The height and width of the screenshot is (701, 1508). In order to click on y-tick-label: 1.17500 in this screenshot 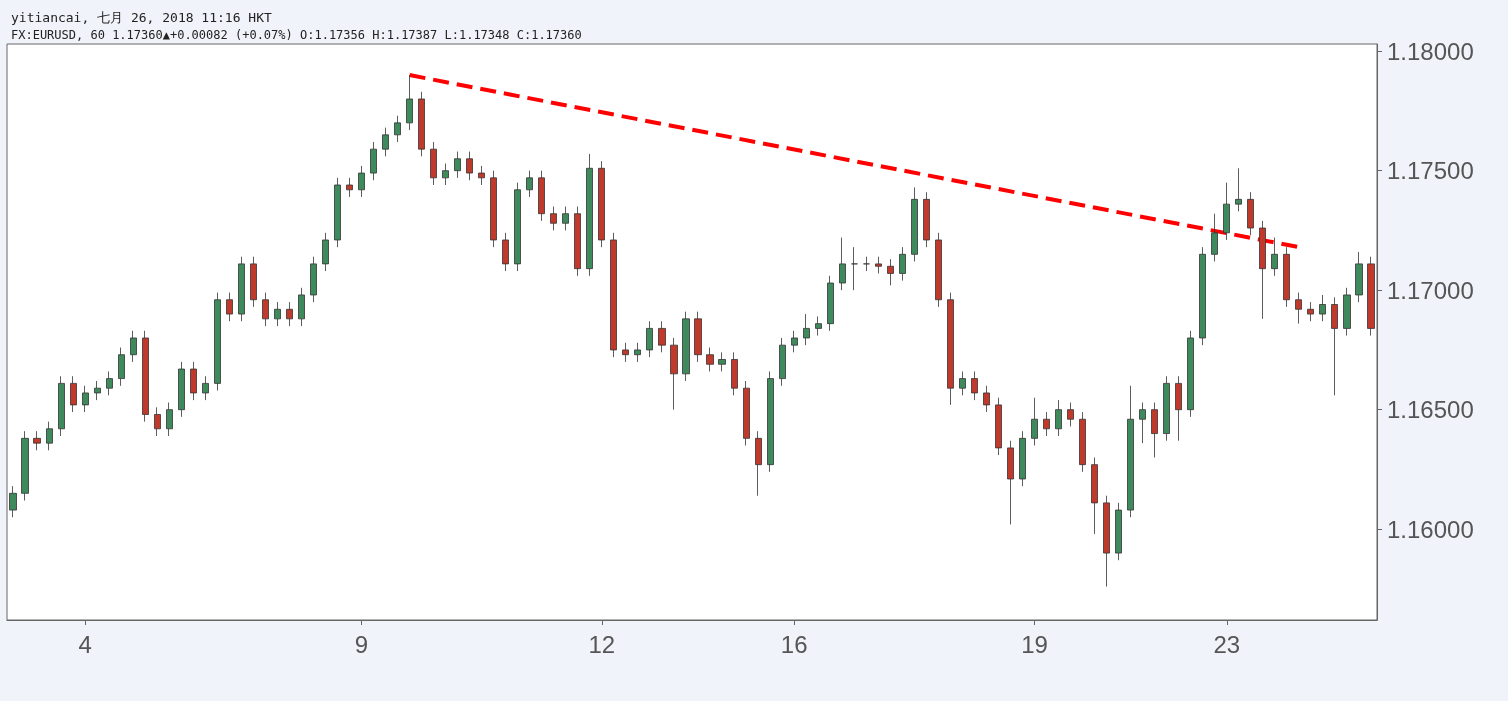, I will do `click(1430, 171)`.